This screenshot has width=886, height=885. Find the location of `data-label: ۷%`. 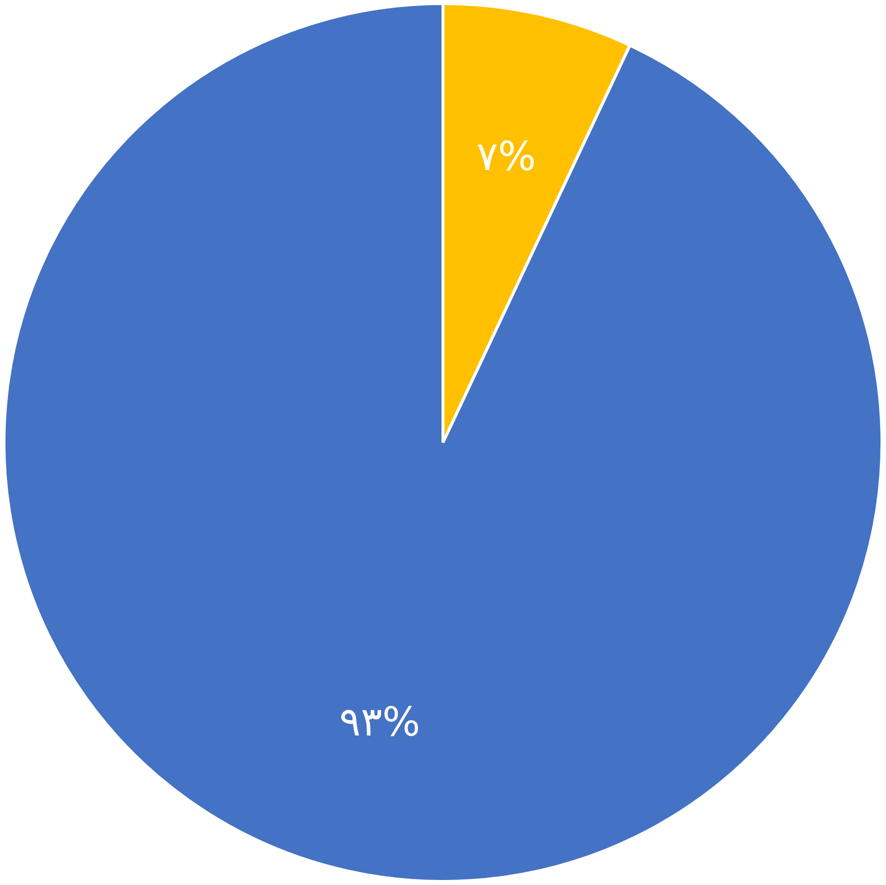

data-label: ۷% is located at coordinates (506, 157).